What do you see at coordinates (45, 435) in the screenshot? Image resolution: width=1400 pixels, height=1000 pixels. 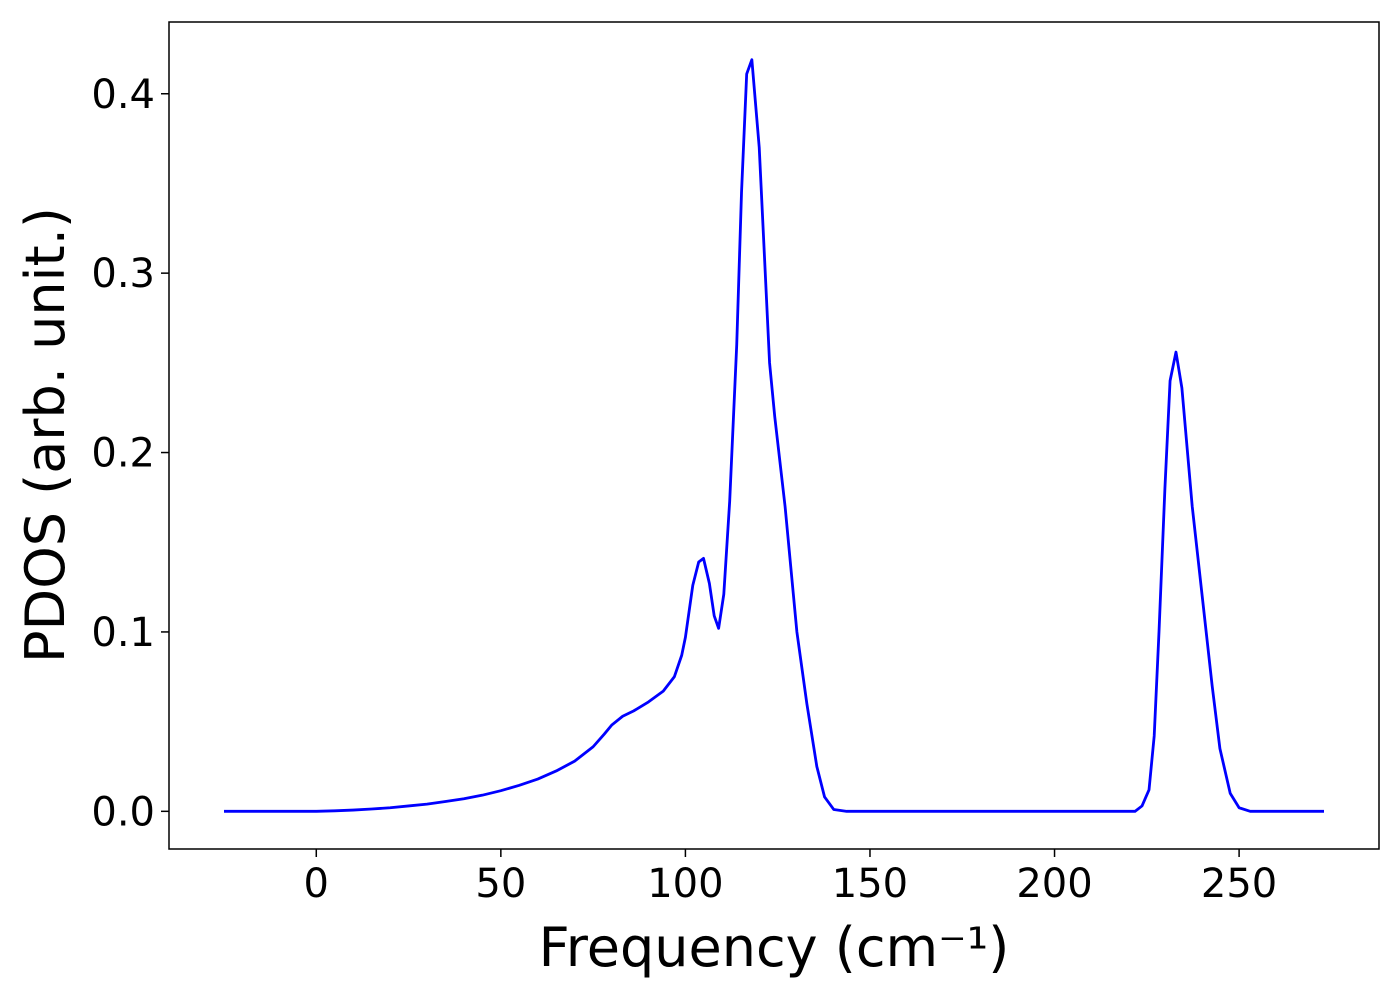 I see `y-axis-label: PDOS (arb. unit.)` at bounding box center [45, 435].